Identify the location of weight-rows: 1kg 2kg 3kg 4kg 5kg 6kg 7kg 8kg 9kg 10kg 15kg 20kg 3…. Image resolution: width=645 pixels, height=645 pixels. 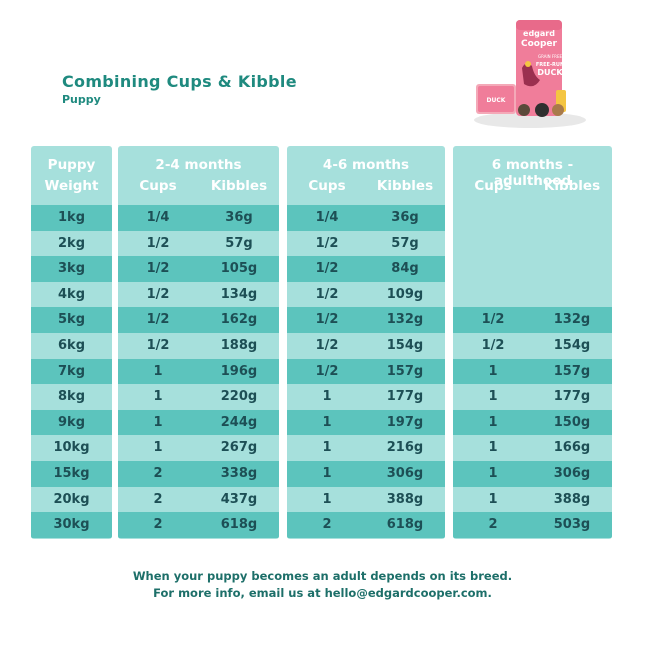
(71, 371).